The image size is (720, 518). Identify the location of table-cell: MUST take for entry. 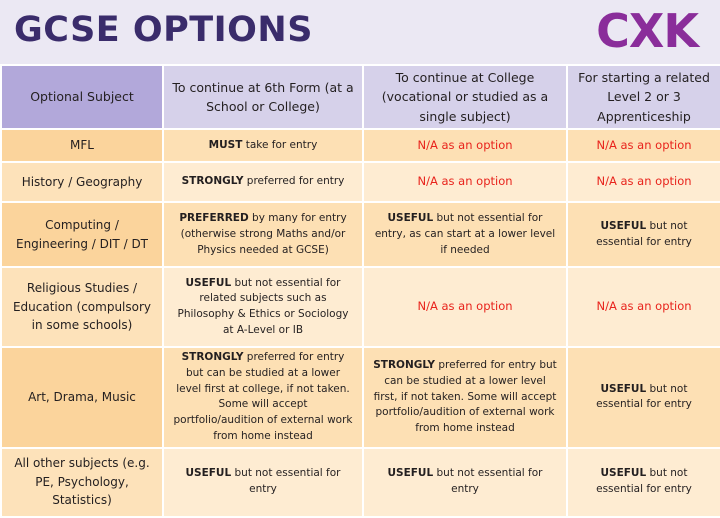
(263, 146).